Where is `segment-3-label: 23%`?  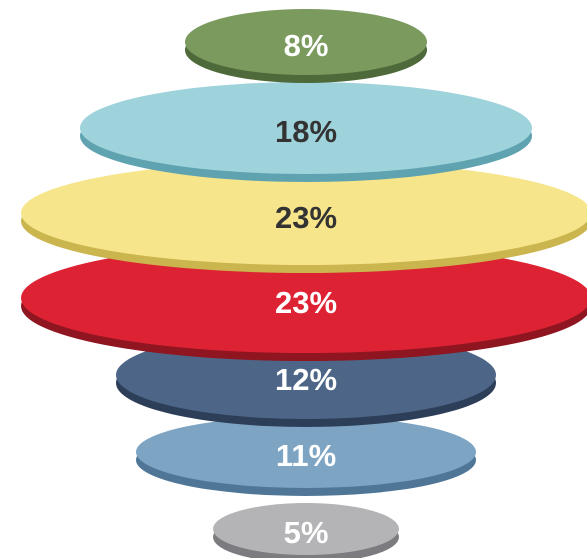 segment-3-label: 23% is located at coordinates (306, 217).